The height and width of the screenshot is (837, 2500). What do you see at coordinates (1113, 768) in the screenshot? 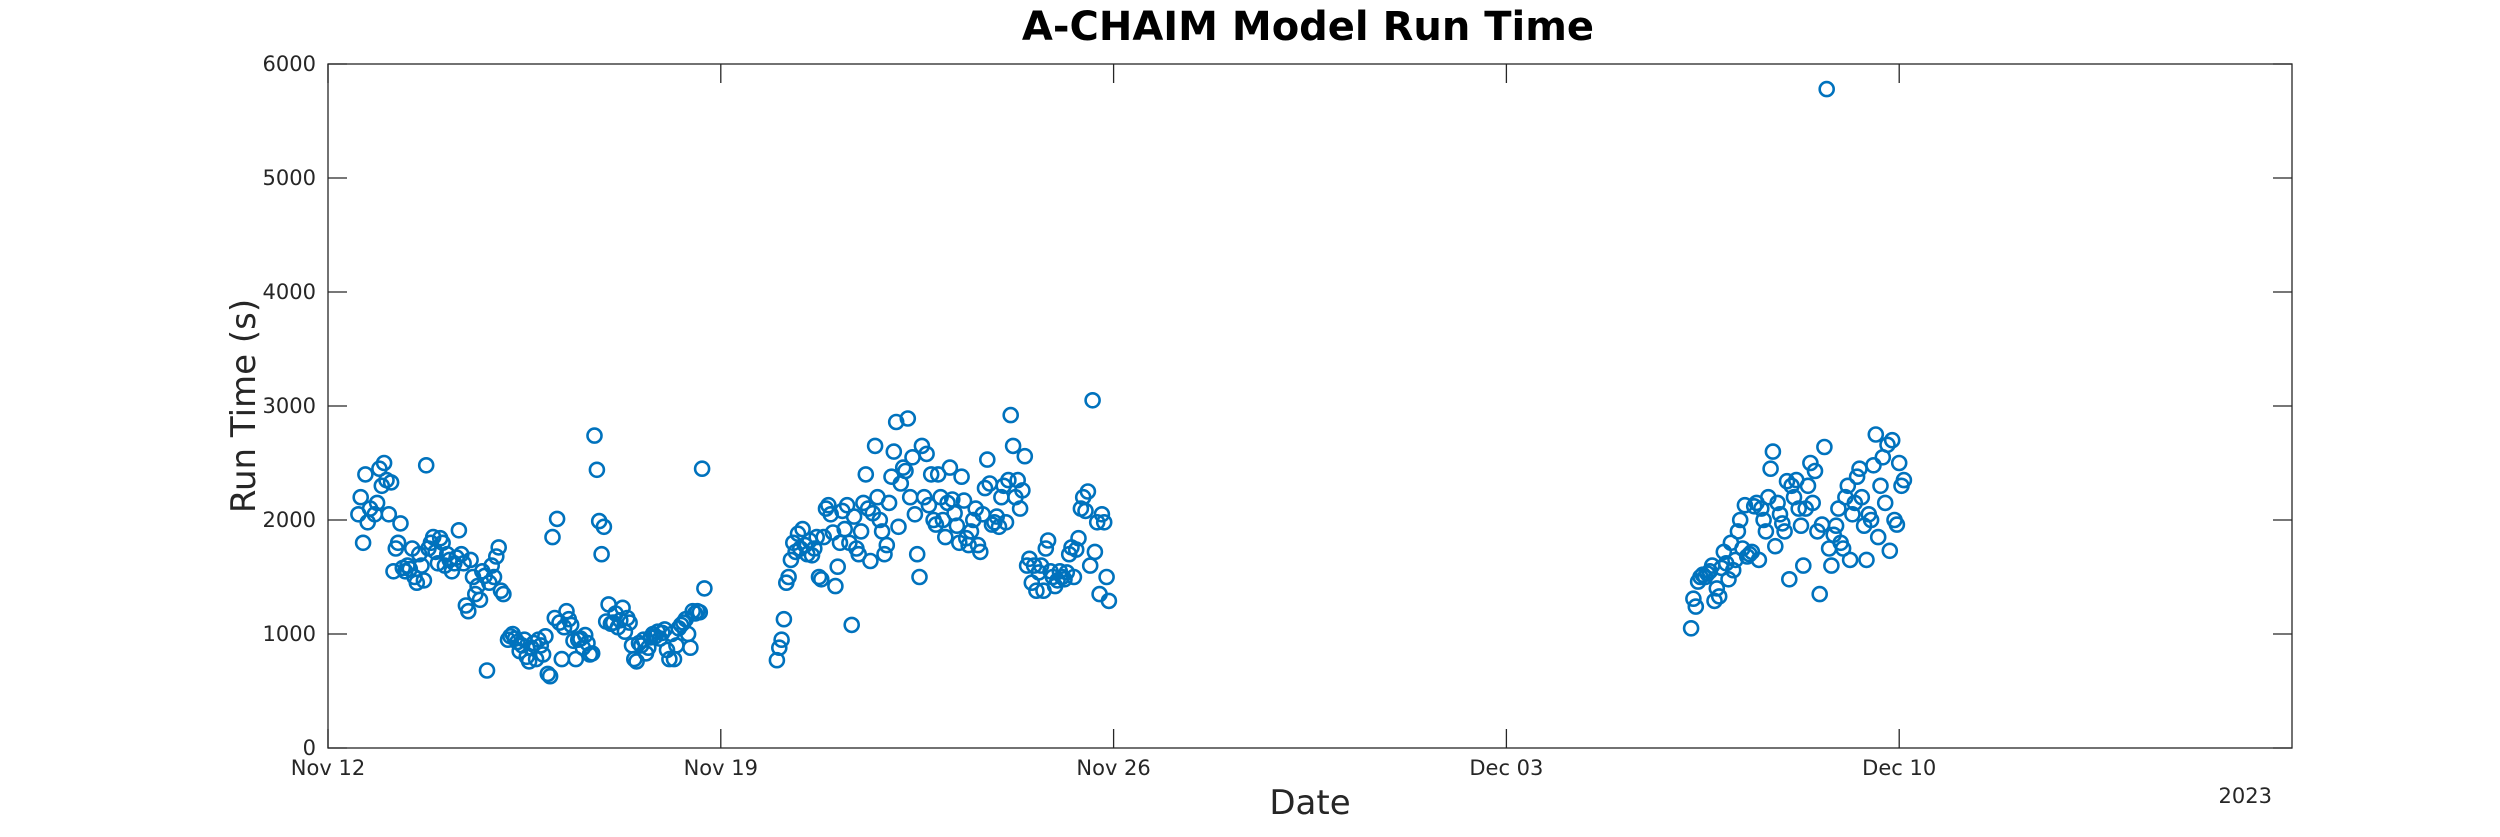
I see `x-tick-label: Nov 26` at bounding box center [1113, 768].